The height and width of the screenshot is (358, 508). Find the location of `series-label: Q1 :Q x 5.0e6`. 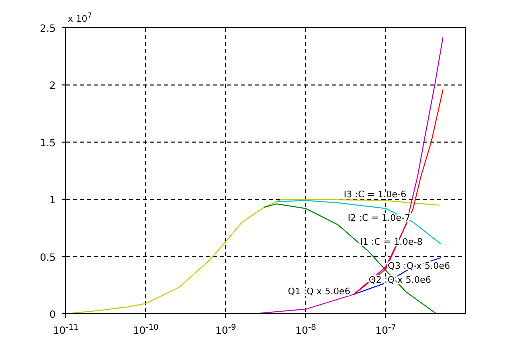

series-label: Q1 :Q x 5.0e6 is located at coordinates (319, 293).